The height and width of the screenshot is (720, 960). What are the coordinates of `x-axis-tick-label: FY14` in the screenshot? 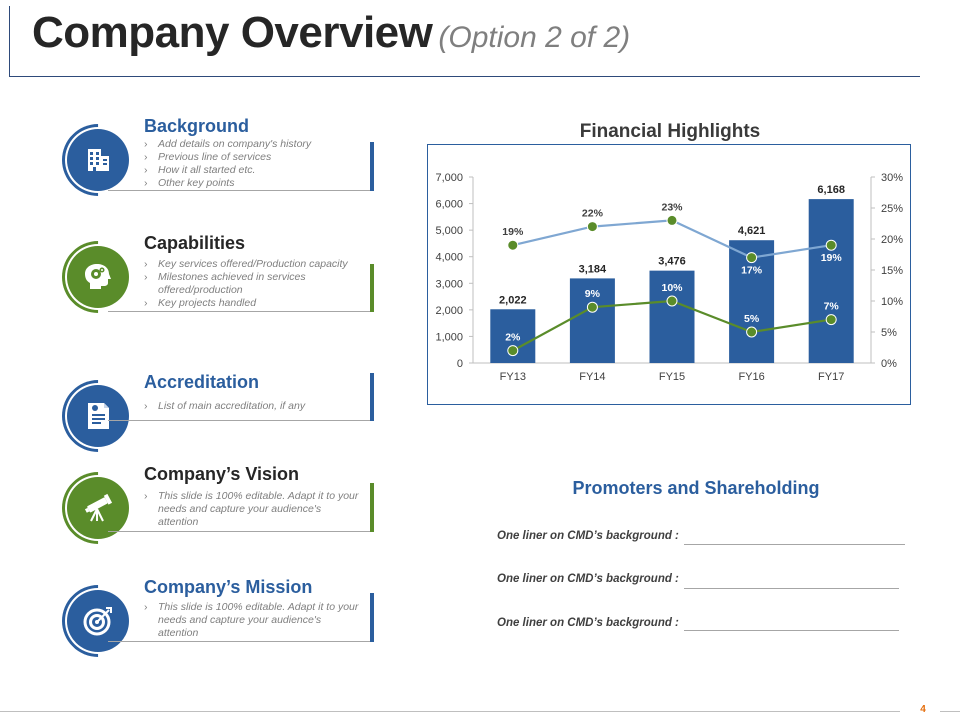 It's located at (592, 377).